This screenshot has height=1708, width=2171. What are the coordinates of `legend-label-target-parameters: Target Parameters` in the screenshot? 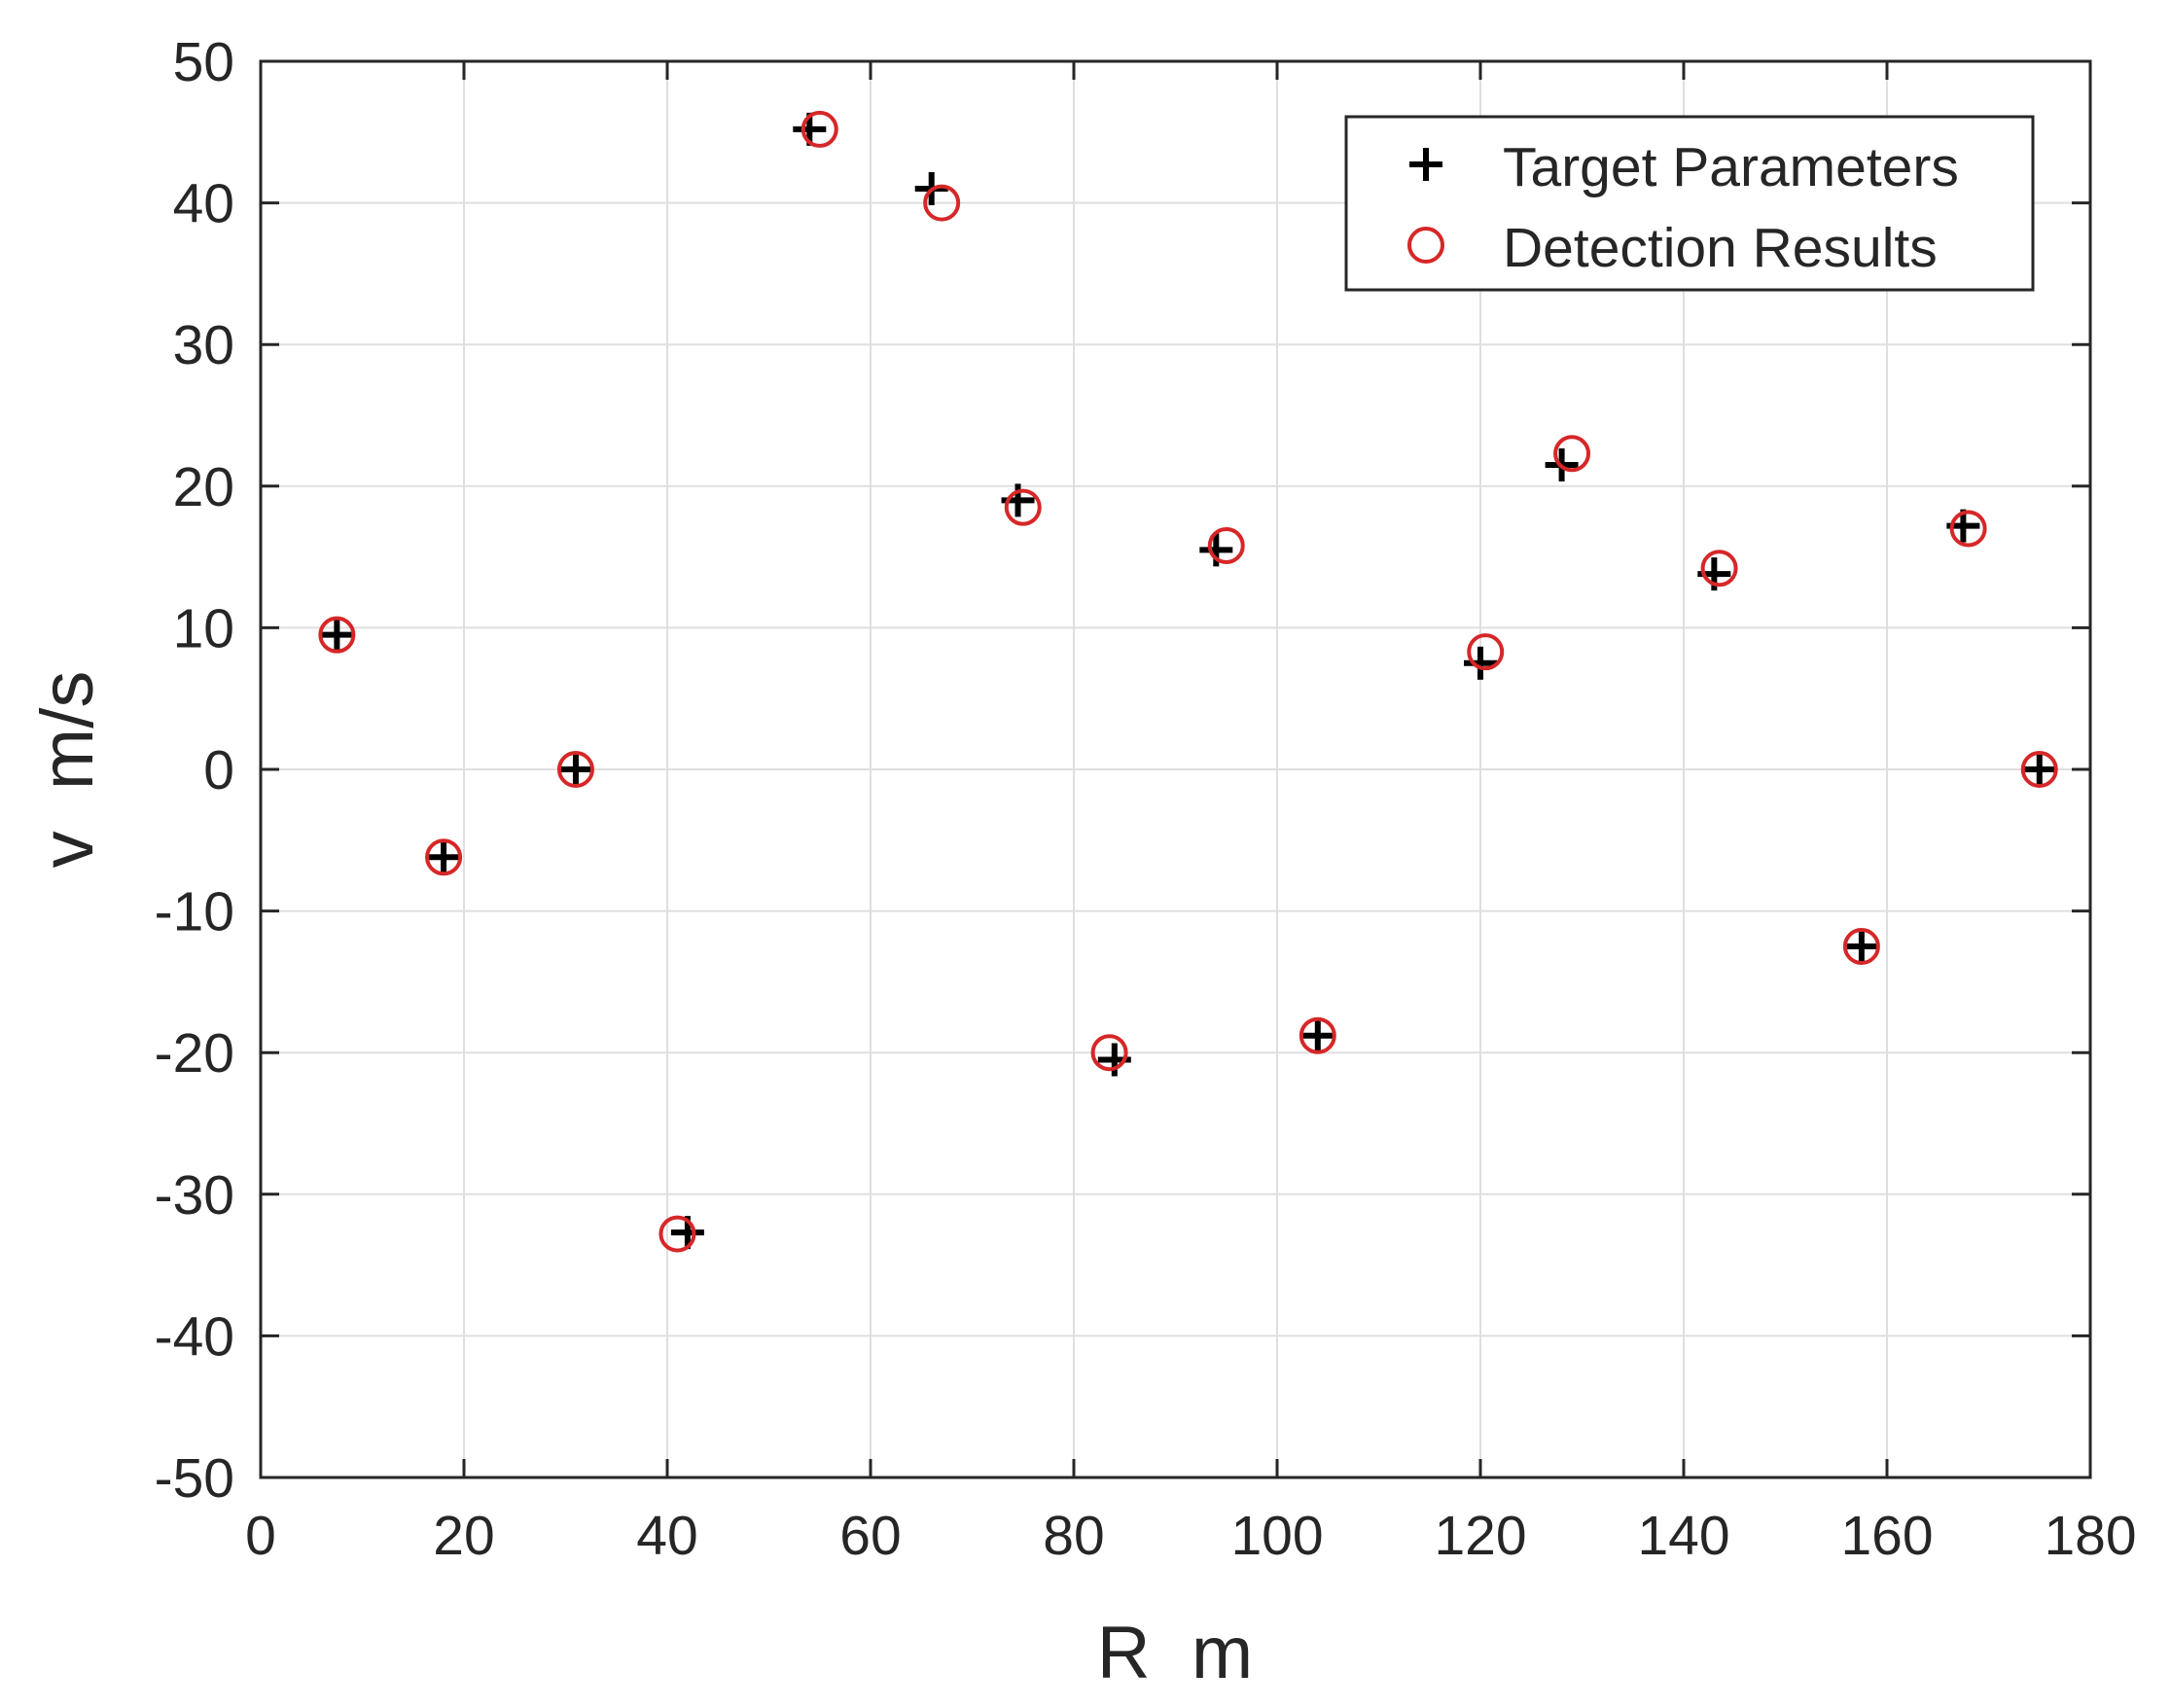 It's located at (1731, 167).